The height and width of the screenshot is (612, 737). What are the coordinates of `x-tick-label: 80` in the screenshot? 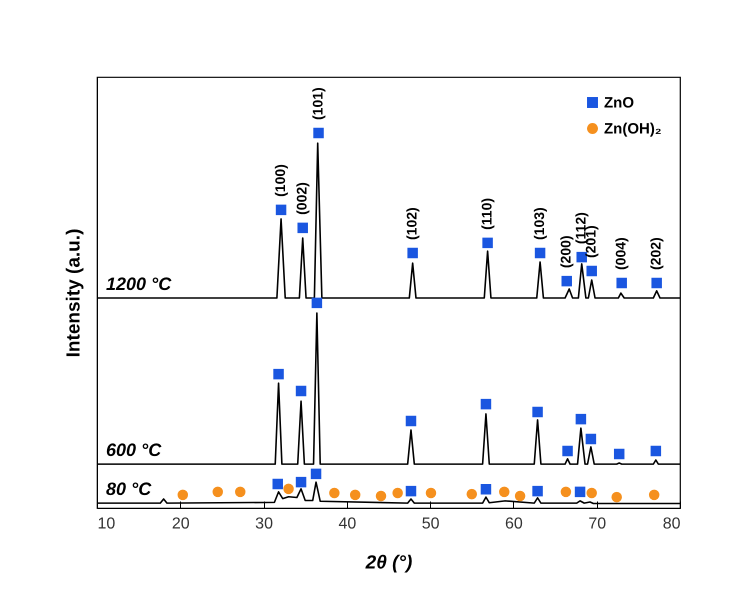 It's located at (671, 524).